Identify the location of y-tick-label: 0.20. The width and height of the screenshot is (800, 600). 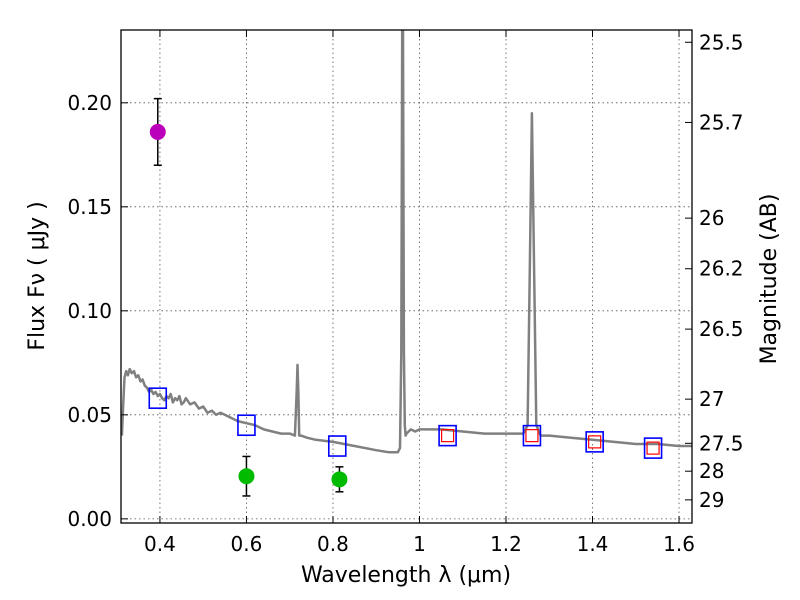
(89, 103).